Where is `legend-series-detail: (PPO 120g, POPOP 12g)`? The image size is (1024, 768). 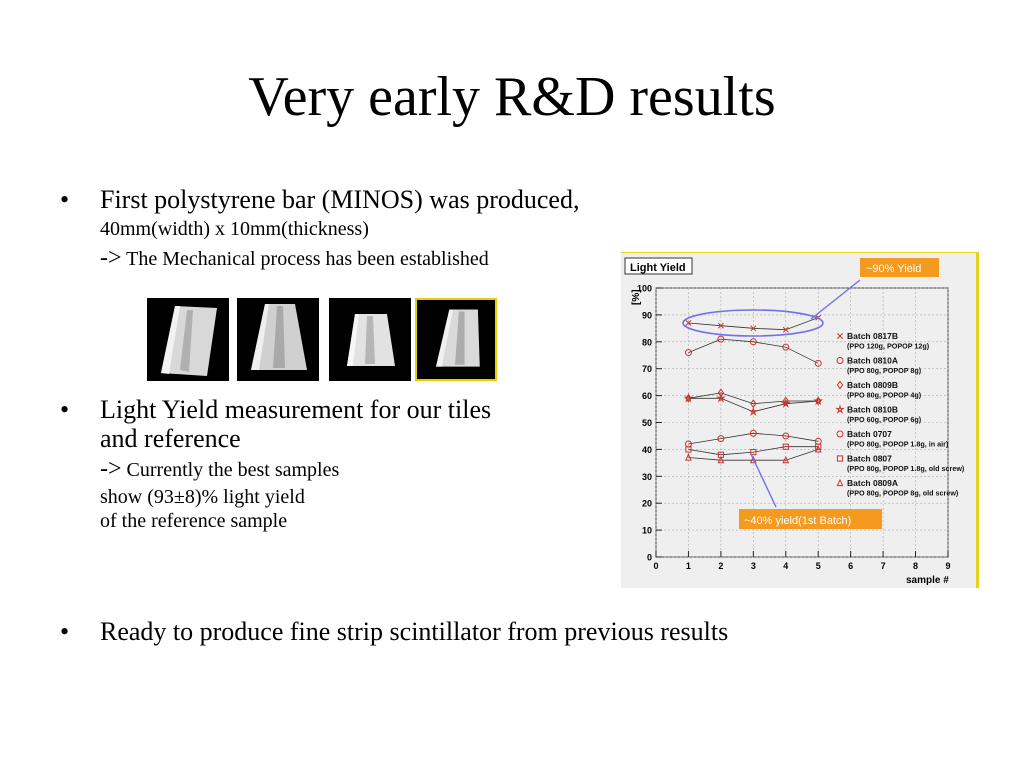 legend-series-detail: (PPO 120g, POPOP 12g) is located at coordinates (888, 346).